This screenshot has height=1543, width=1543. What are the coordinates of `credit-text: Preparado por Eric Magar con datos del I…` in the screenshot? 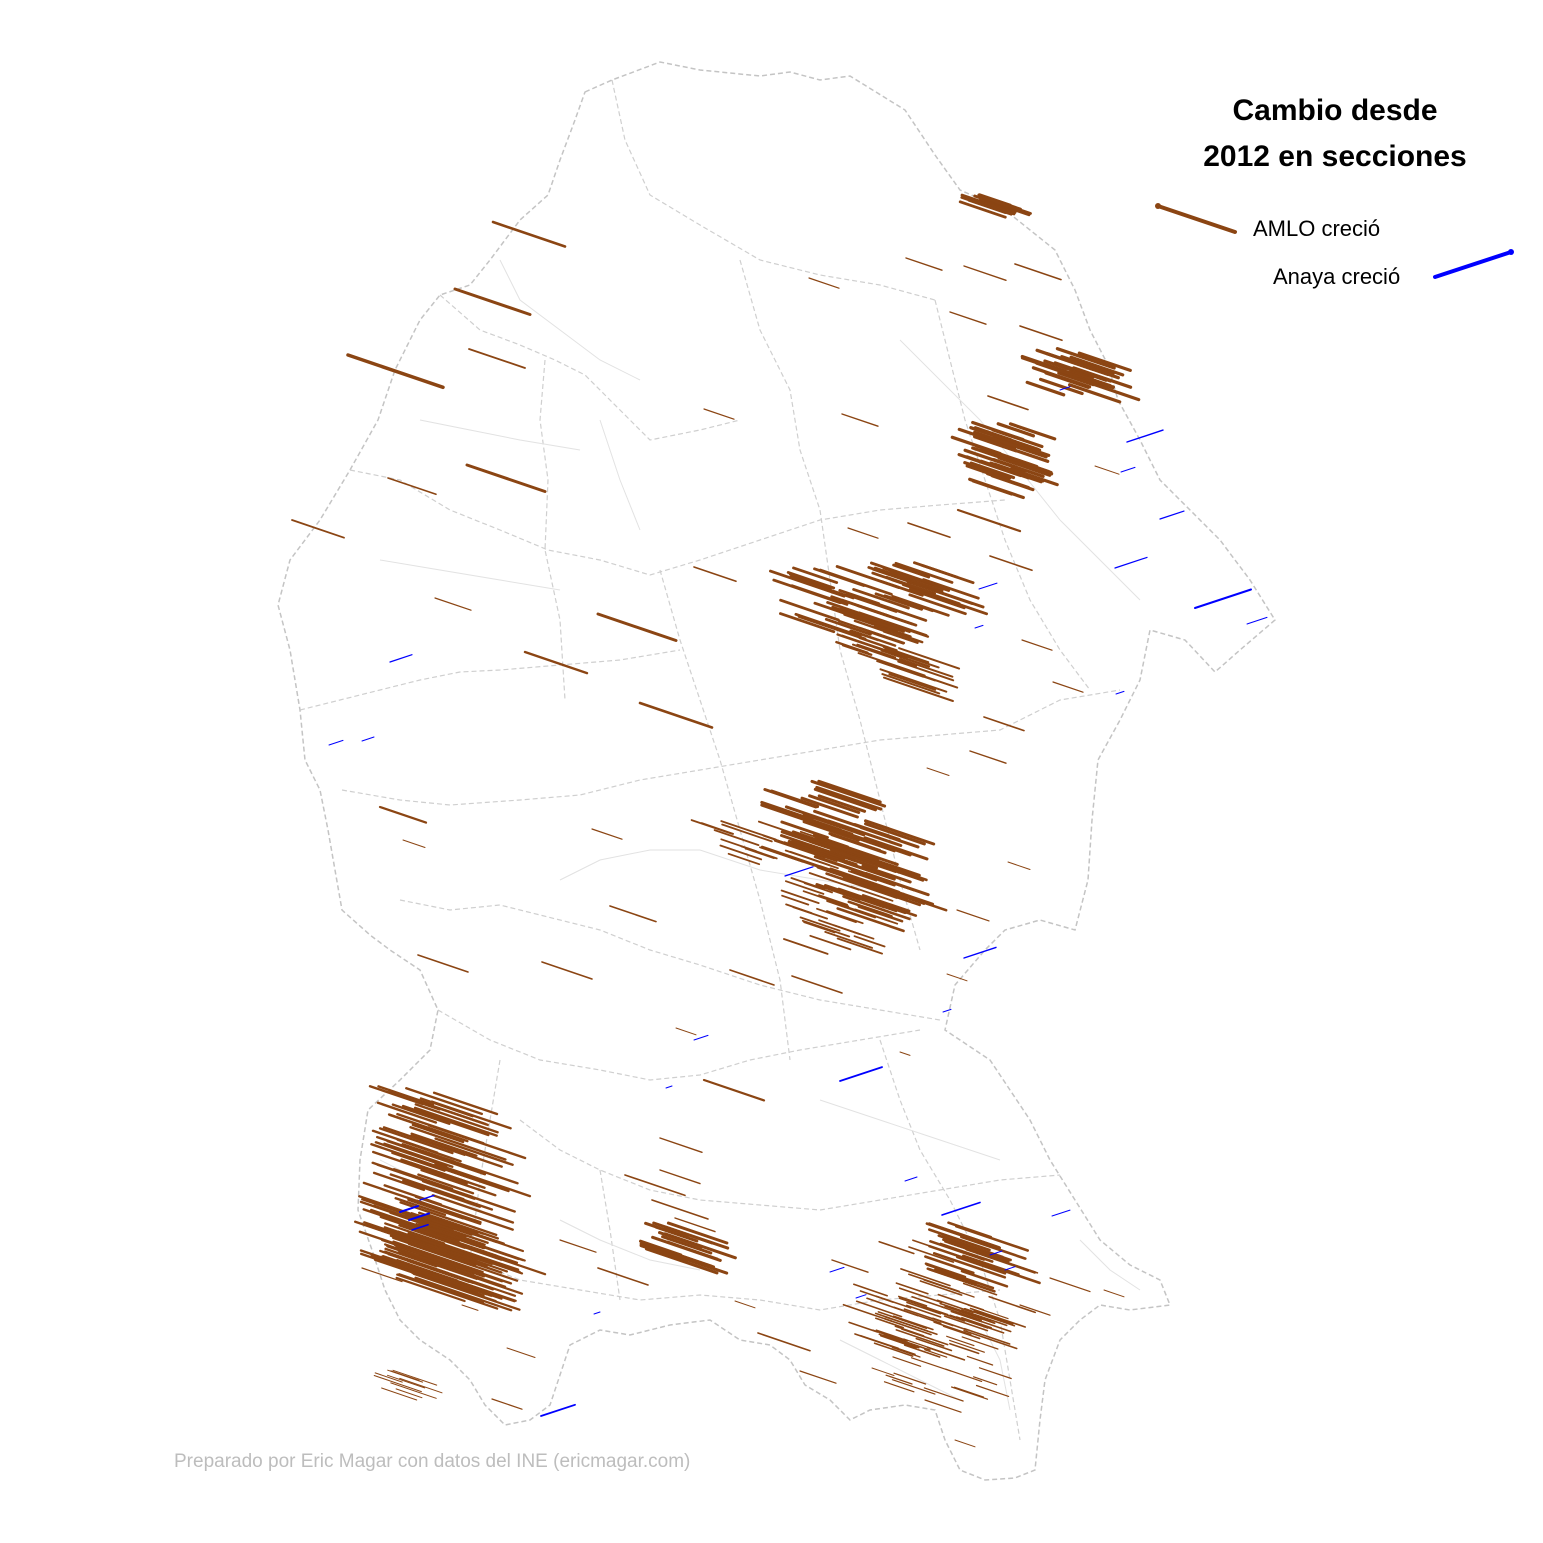 It's located at (432, 1461).